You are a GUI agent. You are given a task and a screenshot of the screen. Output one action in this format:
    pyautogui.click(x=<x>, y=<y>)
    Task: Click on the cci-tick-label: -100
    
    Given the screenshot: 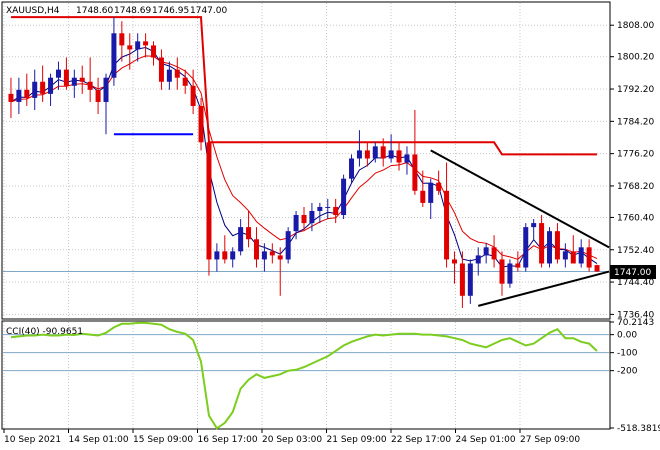 What is the action you would take?
    pyautogui.click(x=627, y=354)
    